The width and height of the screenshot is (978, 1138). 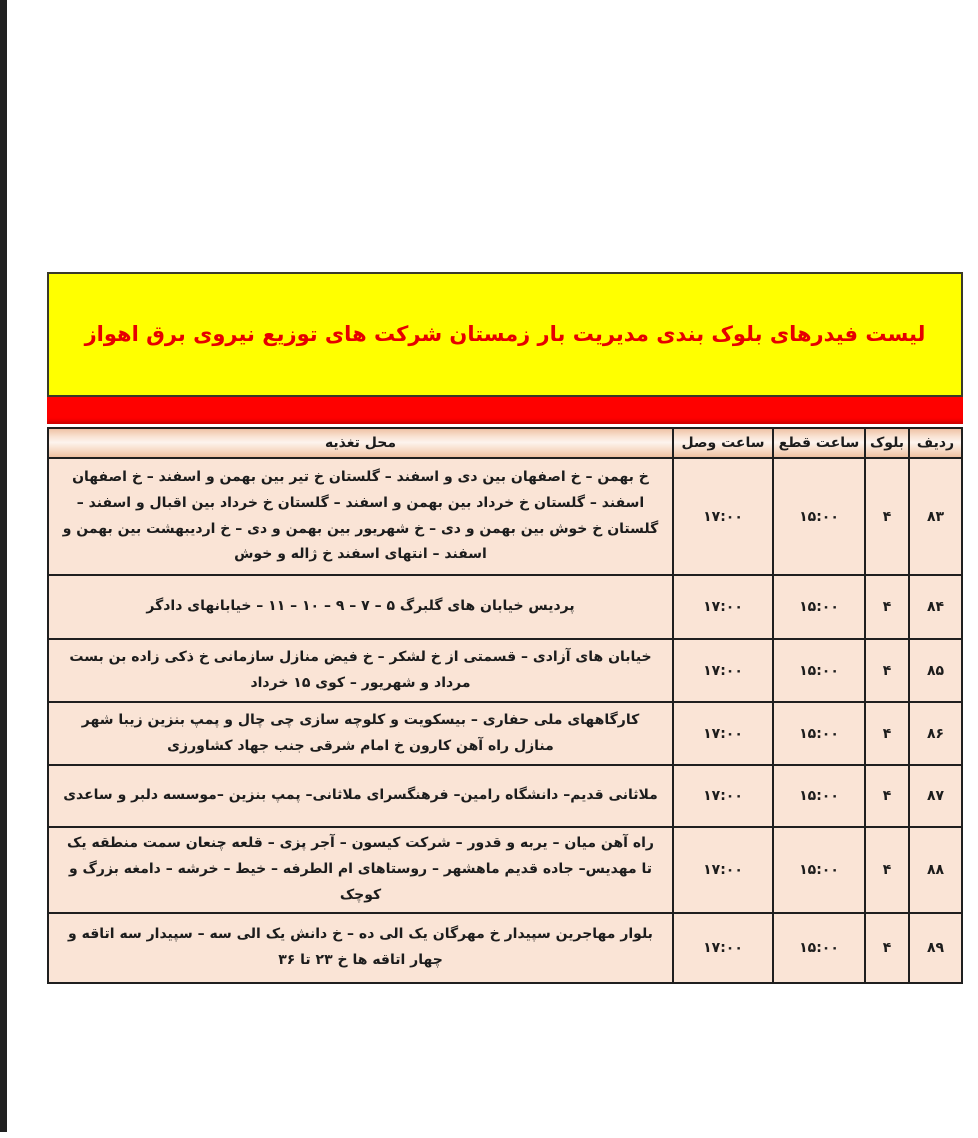 I want to click on row-number-cell: ۸۳, so click(x=935, y=516).